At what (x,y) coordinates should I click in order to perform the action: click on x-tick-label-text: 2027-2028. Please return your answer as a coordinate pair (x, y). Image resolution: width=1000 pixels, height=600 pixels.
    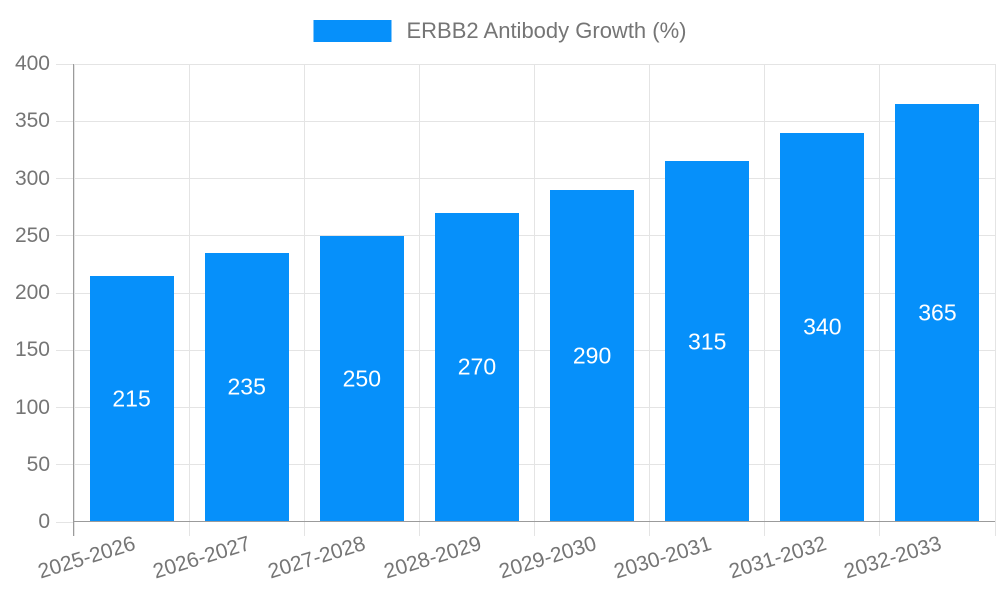
    Looking at the image, I should click on (317, 558).